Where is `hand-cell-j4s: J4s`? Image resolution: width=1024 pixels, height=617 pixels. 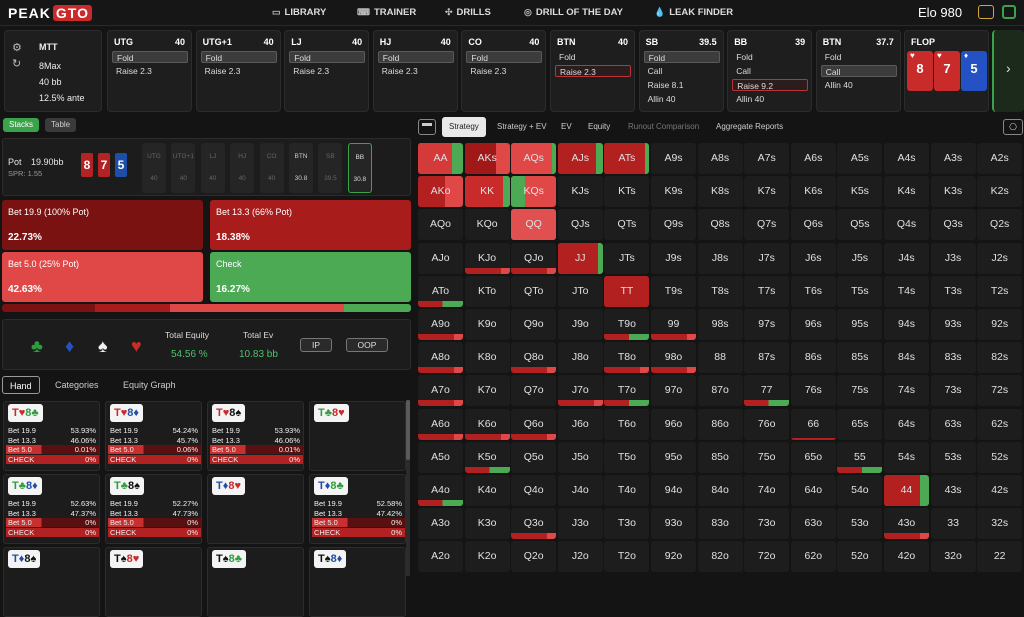
hand-cell-j4s: J4s is located at coordinates (906, 258).